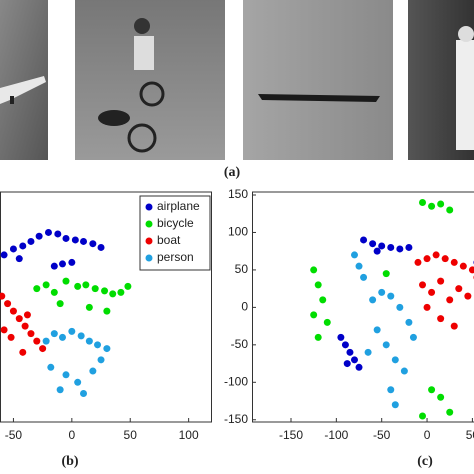 This screenshot has width=474, height=474. What do you see at coordinates (69, 461) in the screenshot?
I see `panel-label: (b)` at bounding box center [69, 461].